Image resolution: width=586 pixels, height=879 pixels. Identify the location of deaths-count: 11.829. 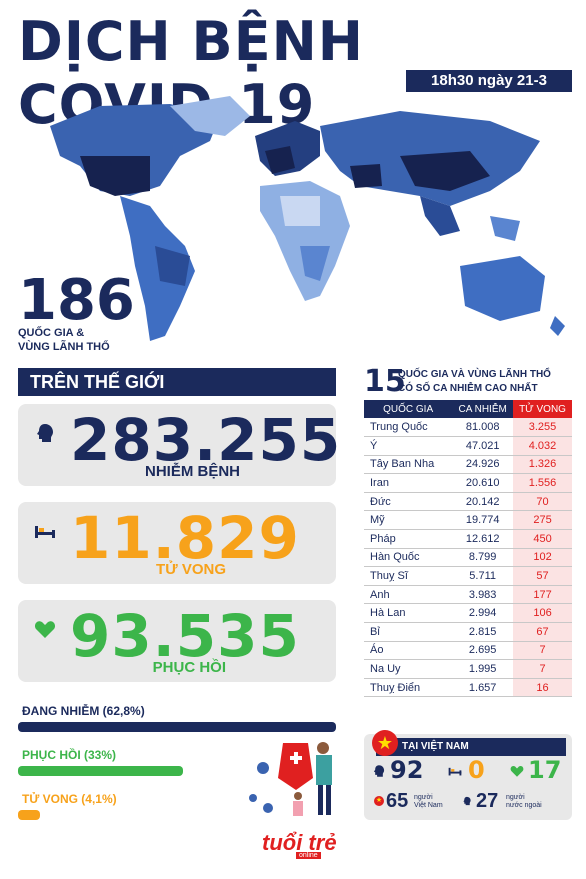
(185, 538).